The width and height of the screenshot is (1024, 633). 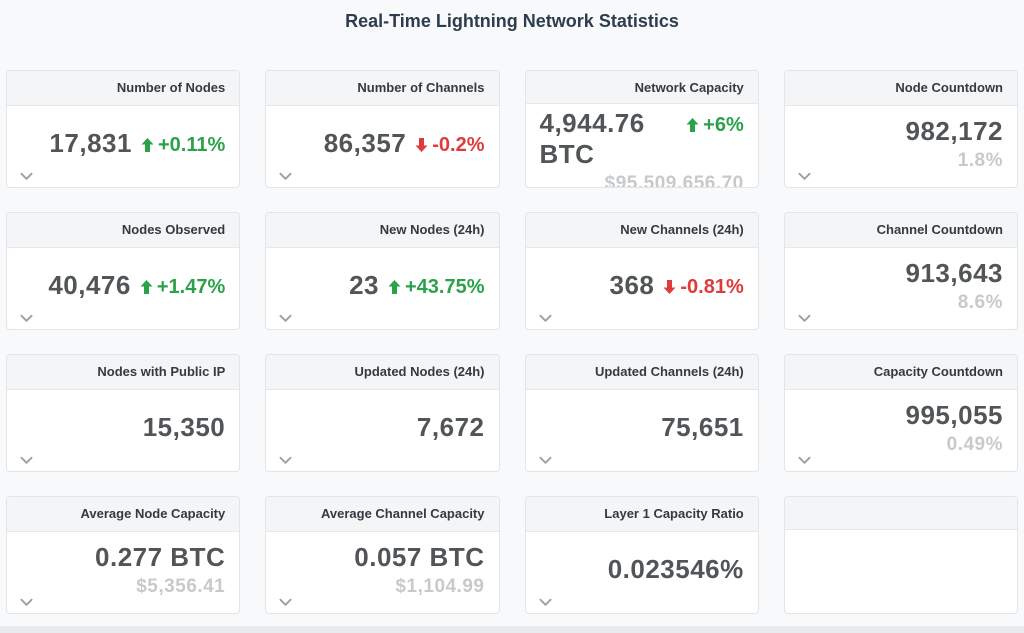 I want to click on change-label: -0.81%, so click(x=712, y=286).